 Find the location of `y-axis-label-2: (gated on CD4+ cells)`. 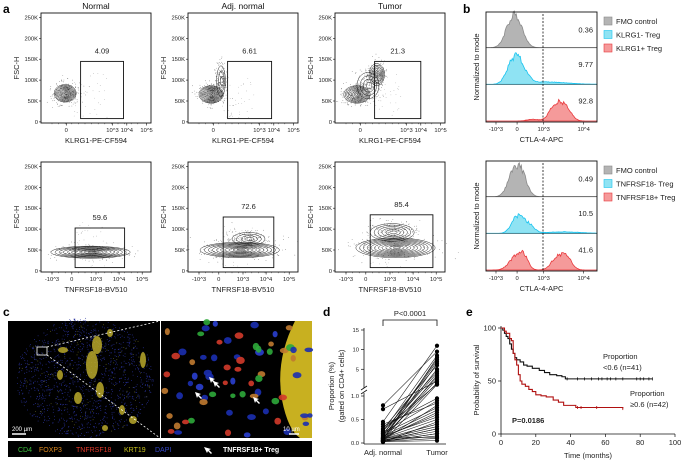

y-axis-label-2: (gated on CD4+ cells) is located at coordinates (341, 385).